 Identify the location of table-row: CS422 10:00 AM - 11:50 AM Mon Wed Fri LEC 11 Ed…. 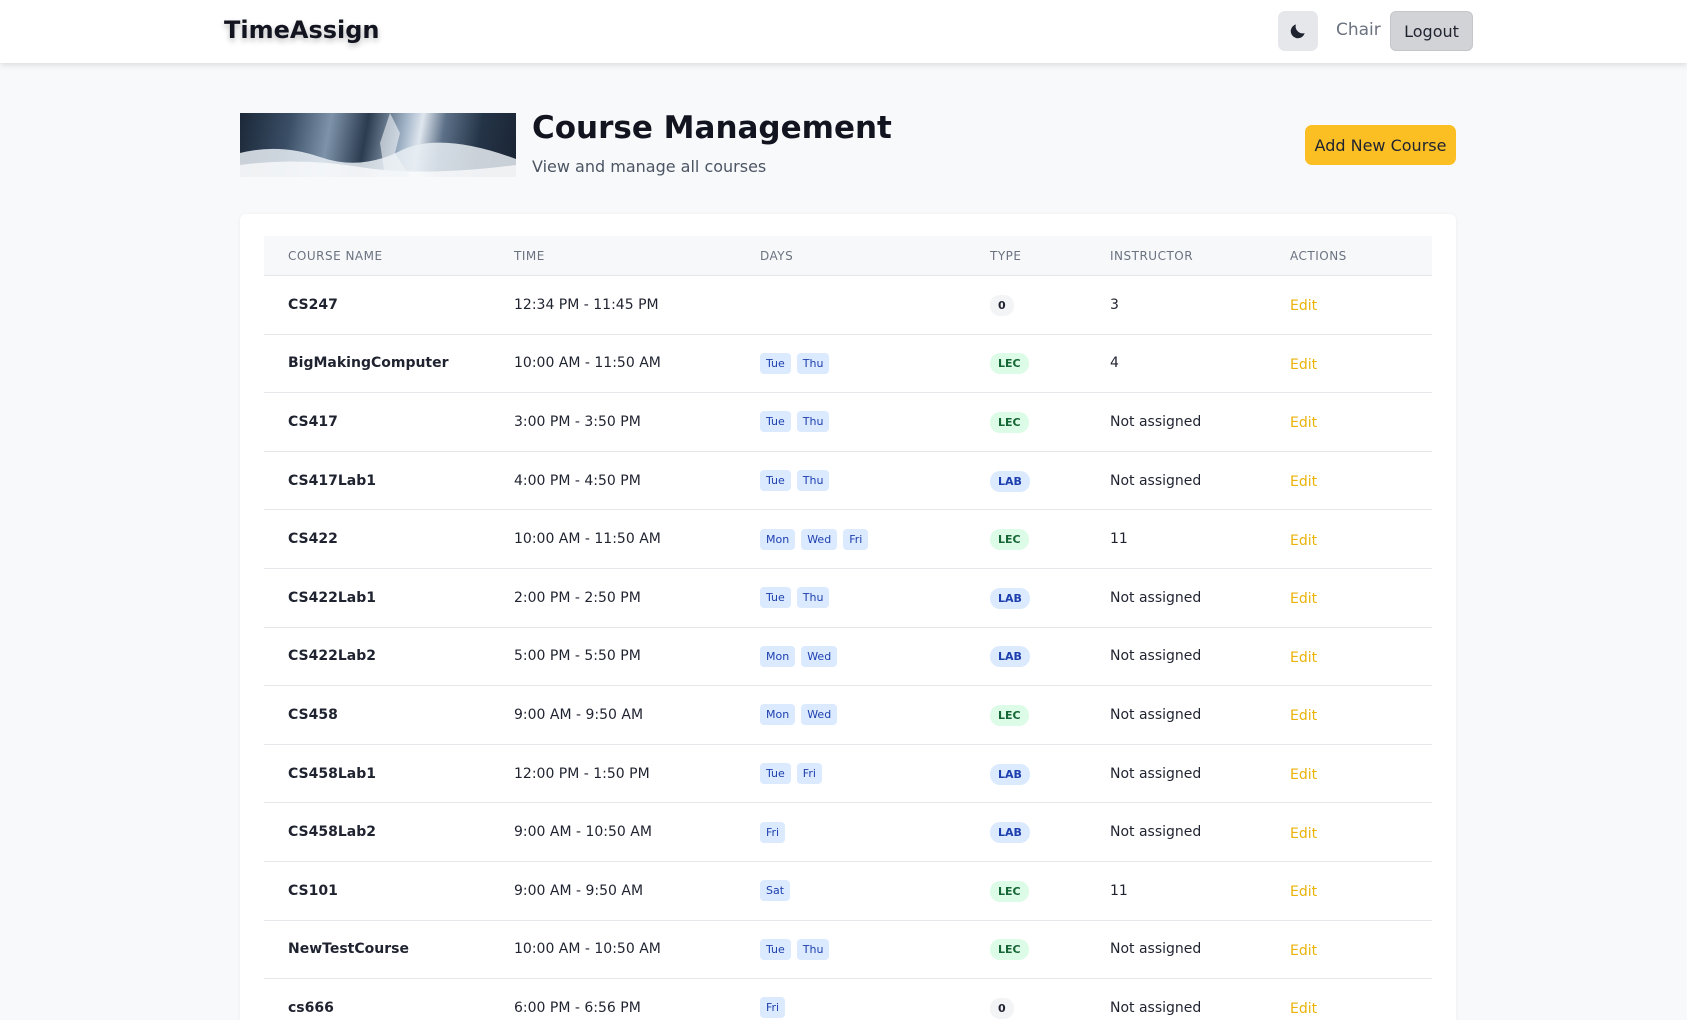
(848, 539).